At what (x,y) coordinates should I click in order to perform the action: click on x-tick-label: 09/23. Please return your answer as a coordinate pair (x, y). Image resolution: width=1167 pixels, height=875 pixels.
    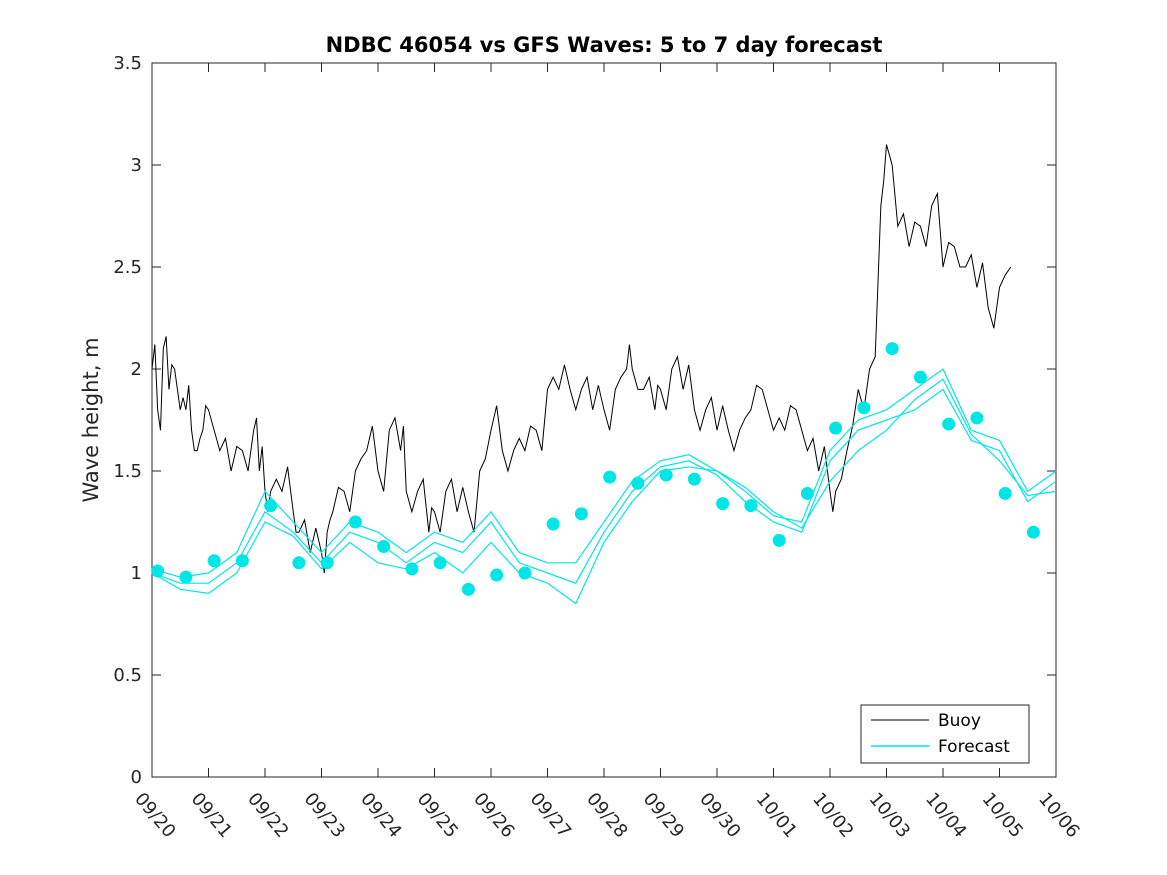
    Looking at the image, I should click on (324, 815).